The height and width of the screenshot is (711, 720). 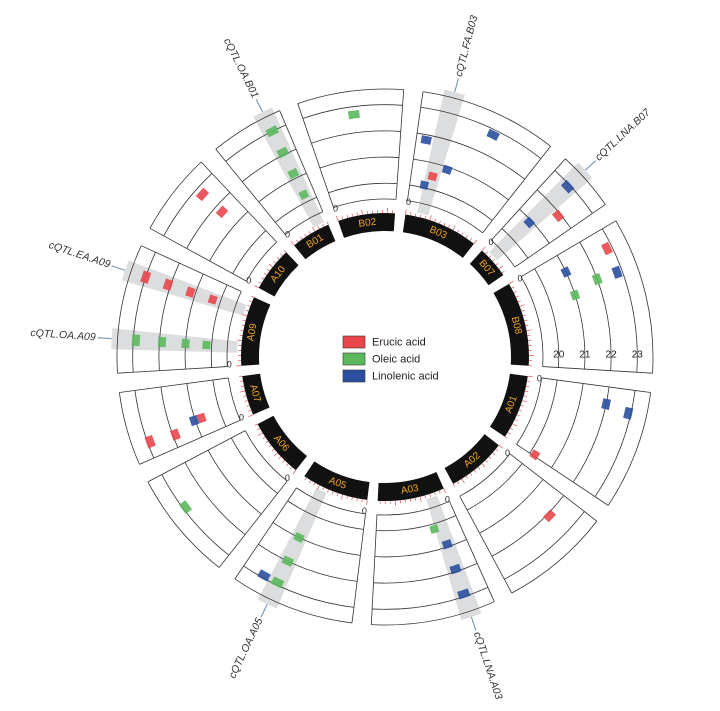 What do you see at coordinates (79, 255) in the screenshot?
I see `qtl-label: cQTL.EA.A09` at bounding box center [79, 255].